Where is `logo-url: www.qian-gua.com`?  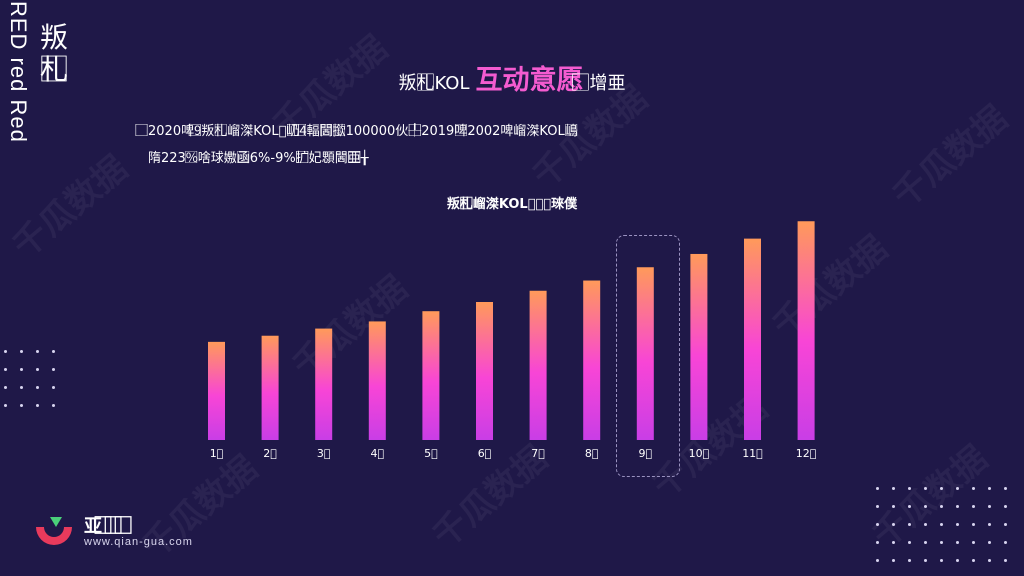 logo-url: www.qian-gua.com is located at coordinates (138, 542).